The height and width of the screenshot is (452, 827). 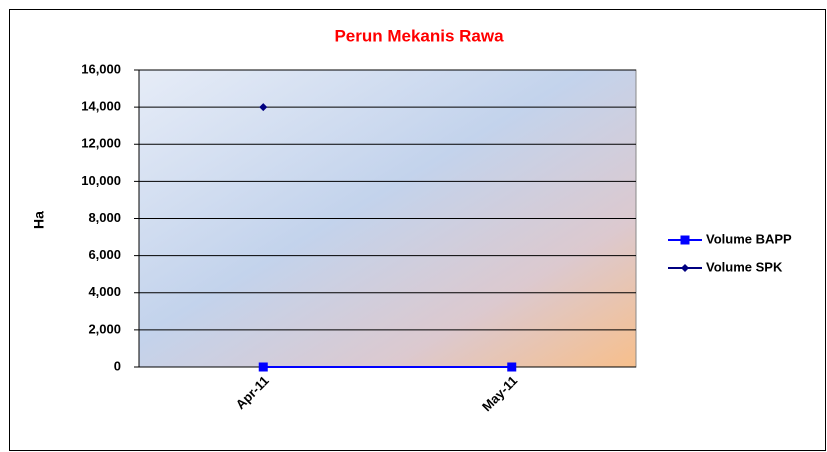 What do you see at coordinates (101, 180) in the screenshot?
I see `y-tick-label: 10,000` at bounding box center [101, 180].